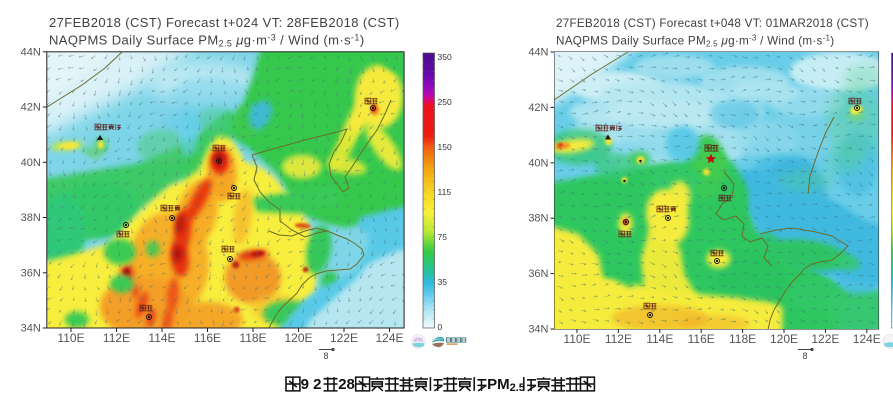 The width and height of the screenshot is (893, 406). I want to click on svg-text: 115, so click(445, 192).